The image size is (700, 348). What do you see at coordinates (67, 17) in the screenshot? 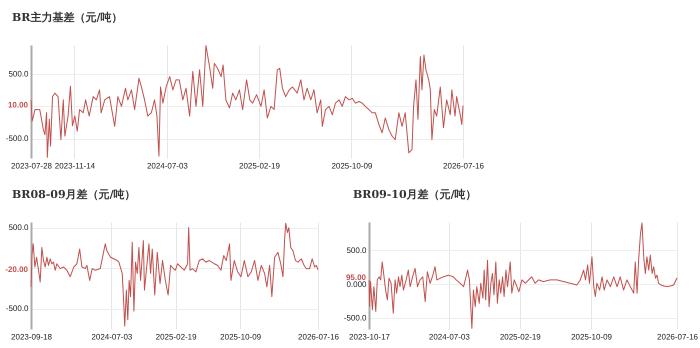
I see `chart-title: BR主力基差（元/吨）` at bounding box center [67, 17].